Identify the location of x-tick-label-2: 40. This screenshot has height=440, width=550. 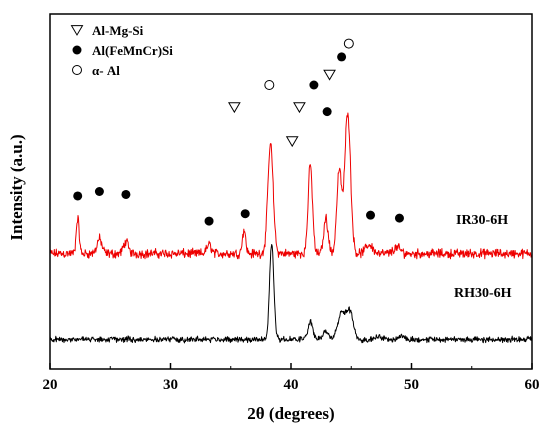
(291, 385).